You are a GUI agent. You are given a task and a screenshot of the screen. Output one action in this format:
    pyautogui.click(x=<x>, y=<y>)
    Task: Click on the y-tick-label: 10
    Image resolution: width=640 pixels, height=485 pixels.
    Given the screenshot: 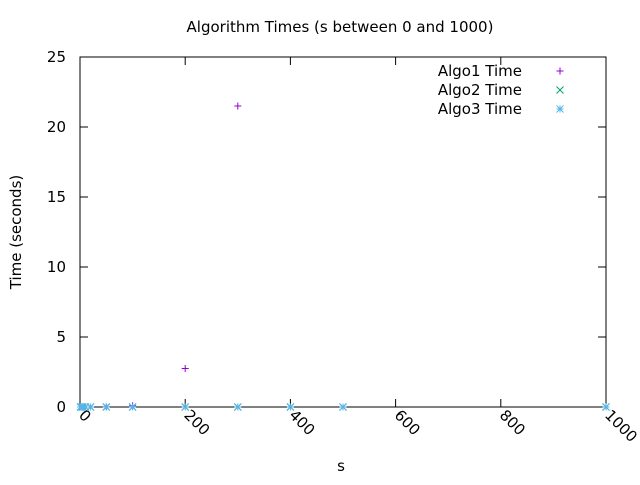 What is the action you would take?
    pyautogui.click(x=56, y=267)
    